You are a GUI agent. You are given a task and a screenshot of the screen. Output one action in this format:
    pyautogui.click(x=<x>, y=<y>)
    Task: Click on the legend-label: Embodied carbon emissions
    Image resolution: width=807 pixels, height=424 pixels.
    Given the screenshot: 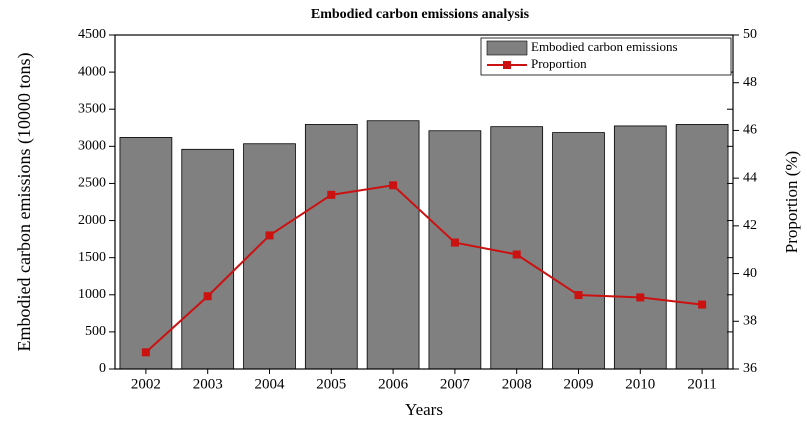 What is the action you would take?
    pyautogui.click(x=604, y=46)
    